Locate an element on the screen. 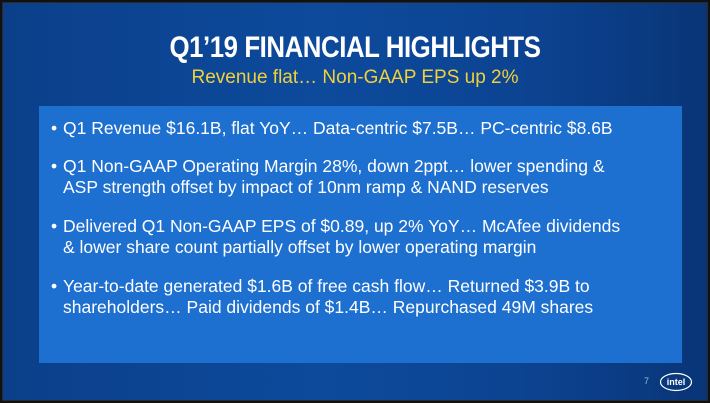 The height and width of the screenshot is (403, 710). slide-title: Q1’19 FINANCIAL HIGHLIGHTS is located at coordinates (355, 47).